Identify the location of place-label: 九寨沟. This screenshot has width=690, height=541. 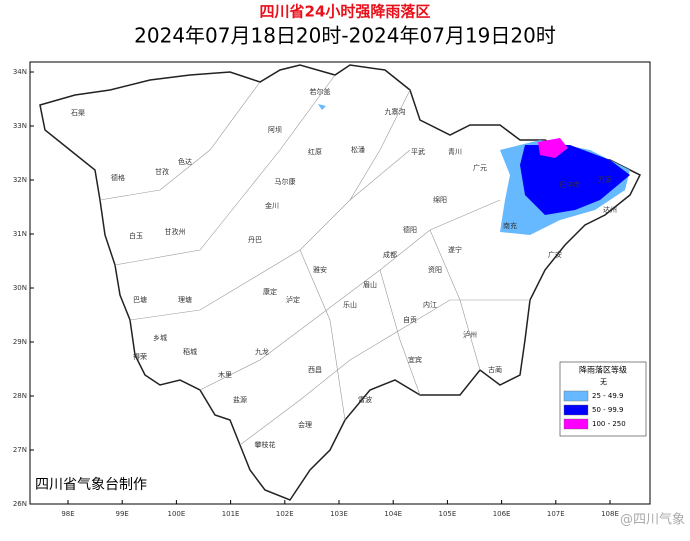
(395, 111).